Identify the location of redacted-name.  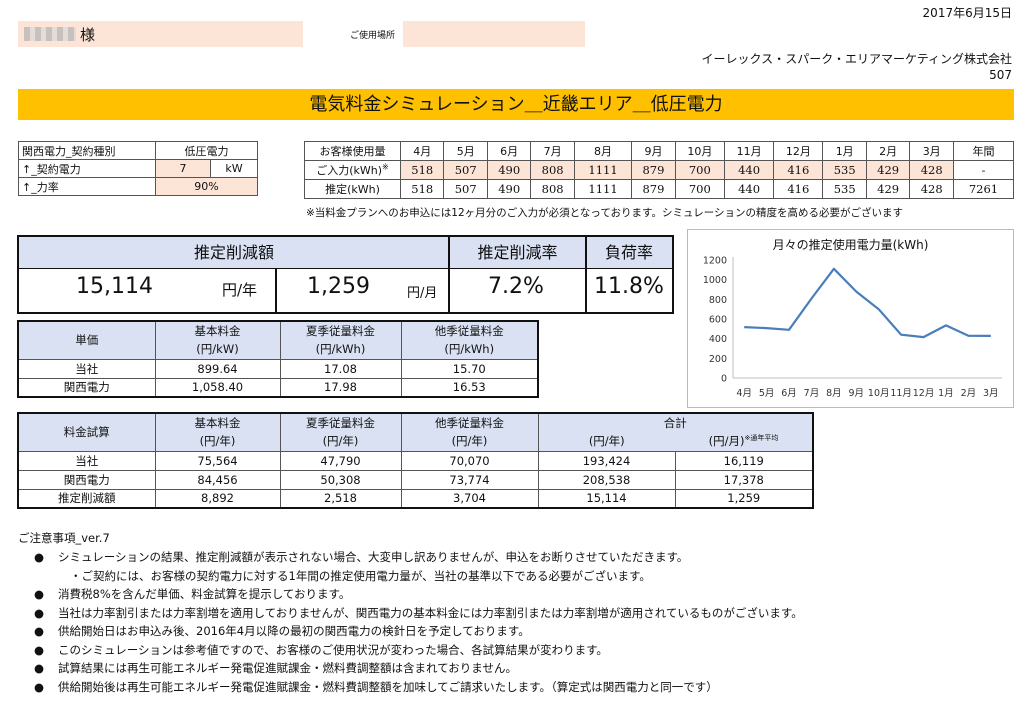
(50, 34).